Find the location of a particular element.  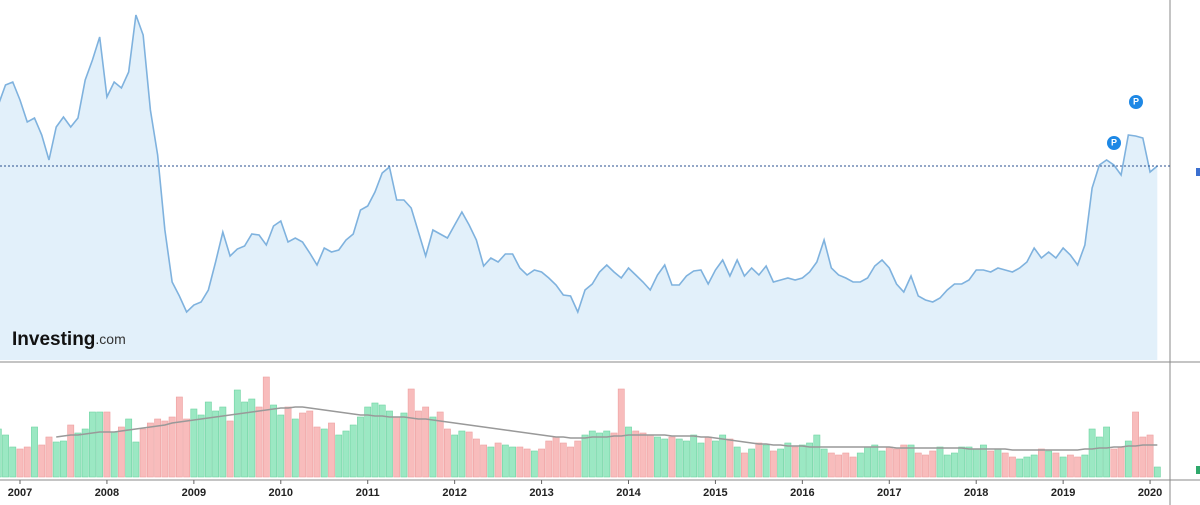

x-tick-label: 2018 is located at coordinates (976, 493).